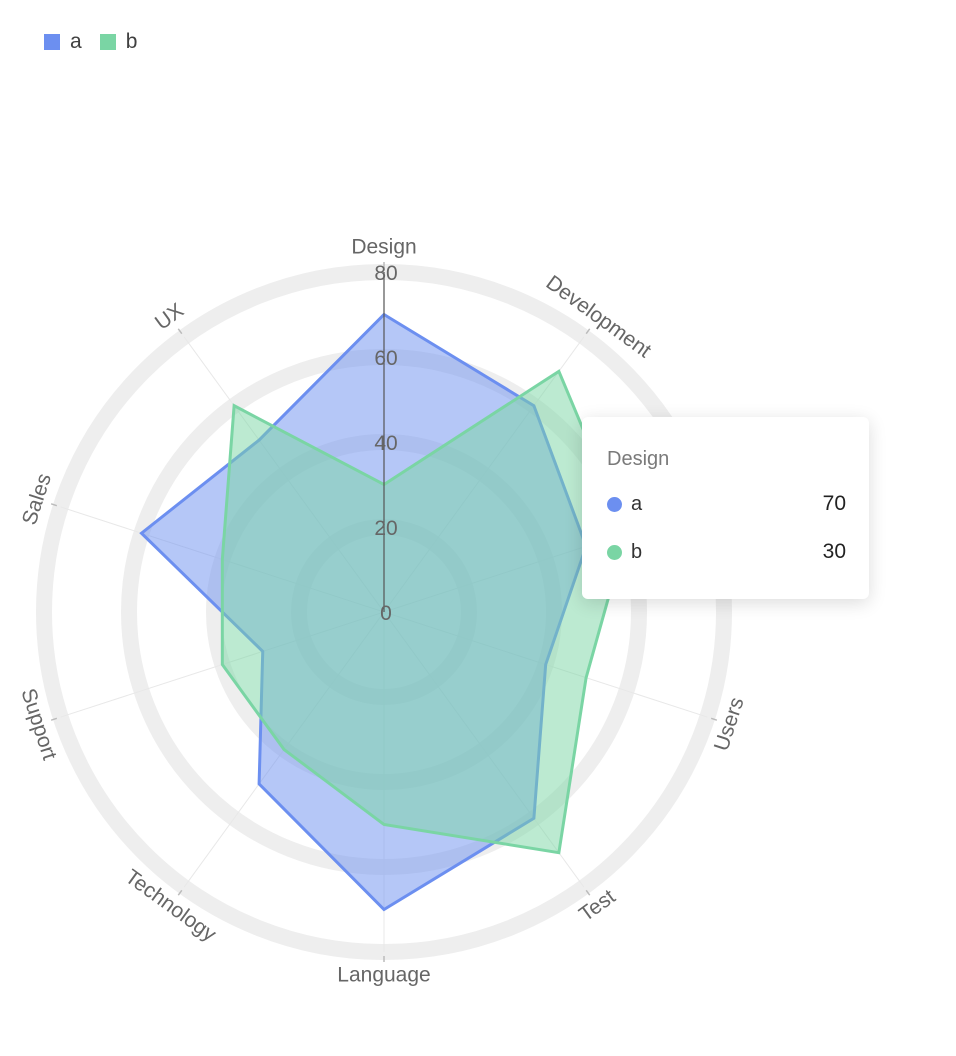  I want to click on radar-axis-layer: 0 20 40 60 80, so click(385, 443).